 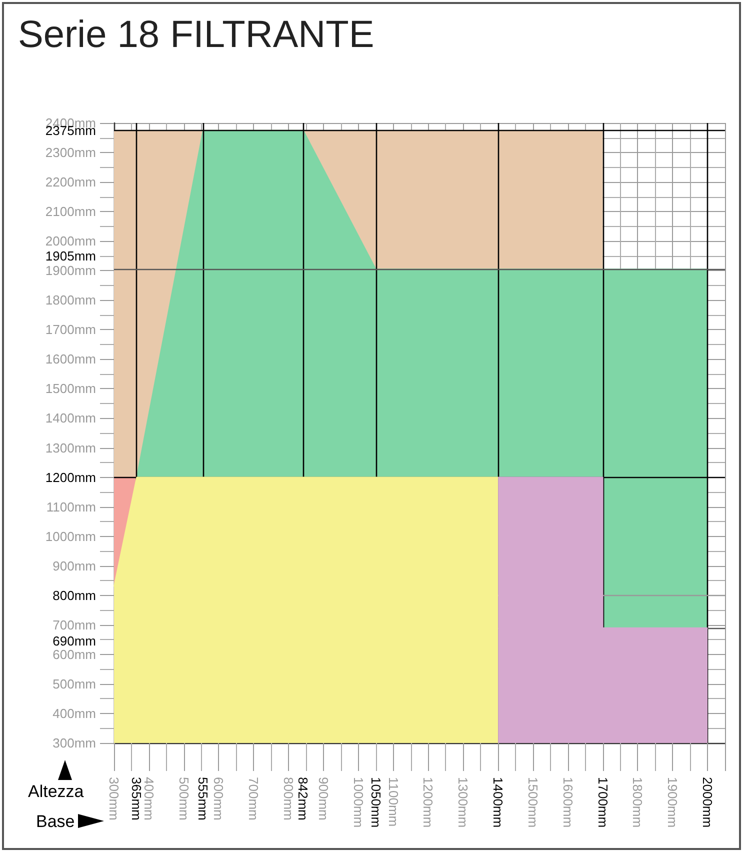 I want to click on x-tick-label: 1100mm, so click(x=393, y=802).